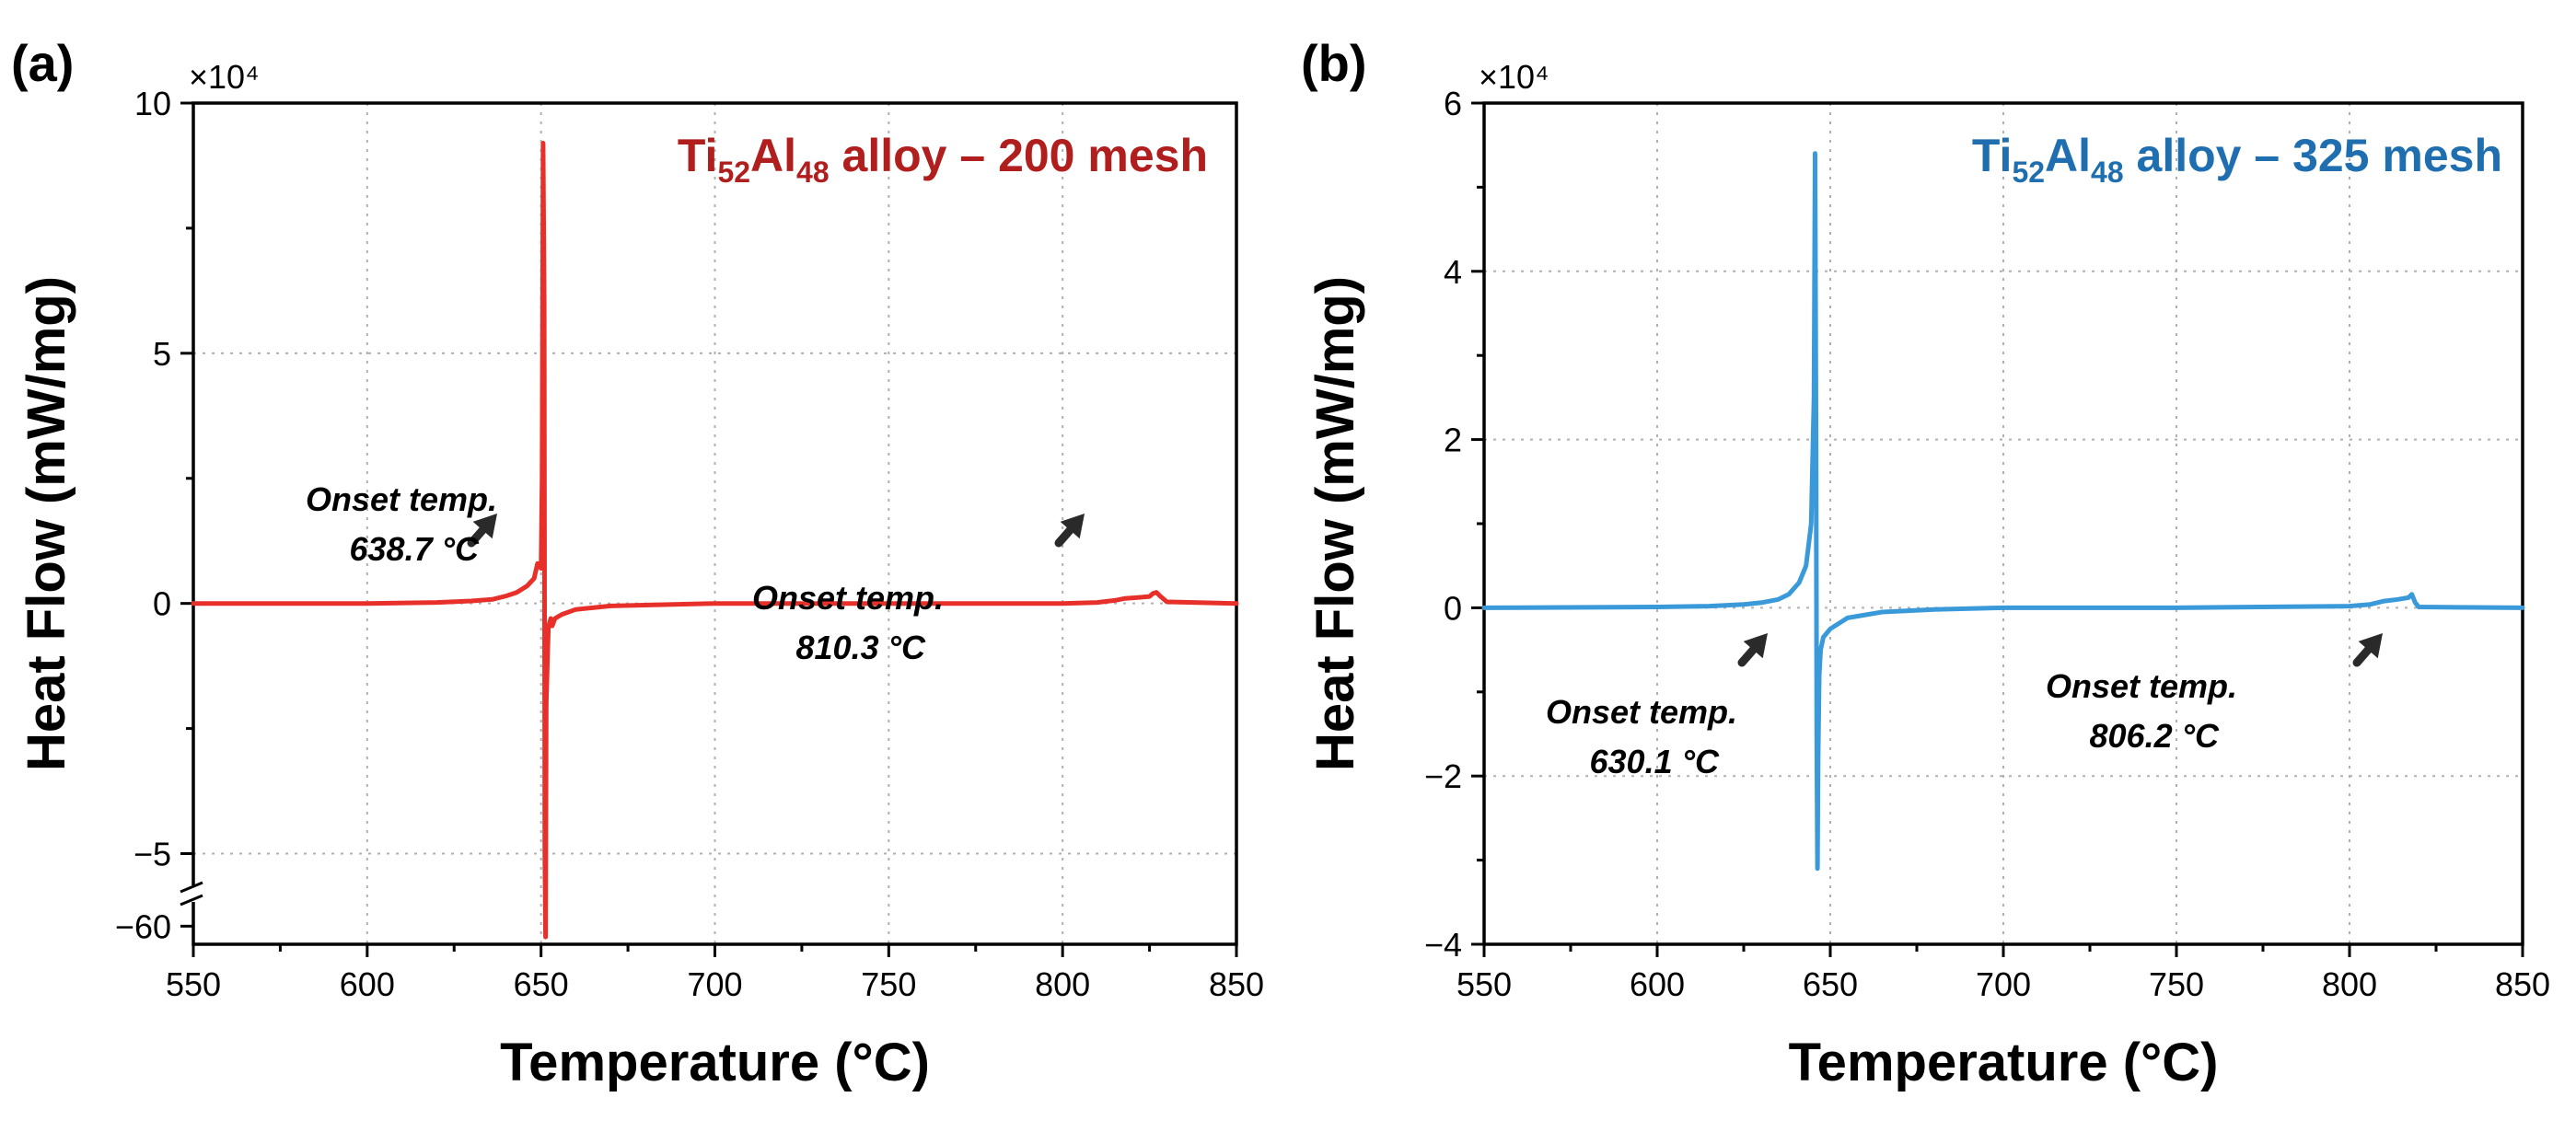 The image size is (2576, 1132). I want to click on annotation-line2: 806.2 °C, so click(2155, 736).